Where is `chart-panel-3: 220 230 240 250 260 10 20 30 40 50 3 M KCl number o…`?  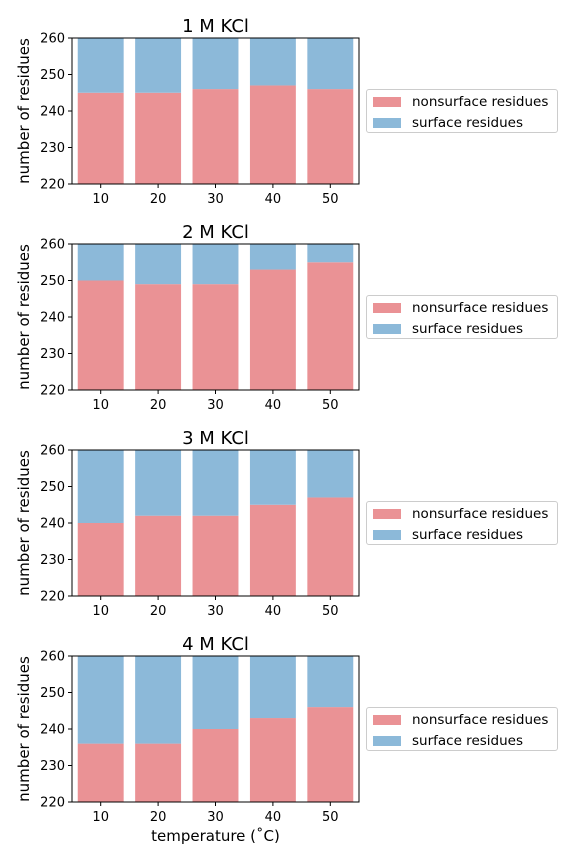
chart-panel-3: 220 230 240 250 260 10 20 30 40 50 3 M KCl number o… is located at coordinates (187, 523).